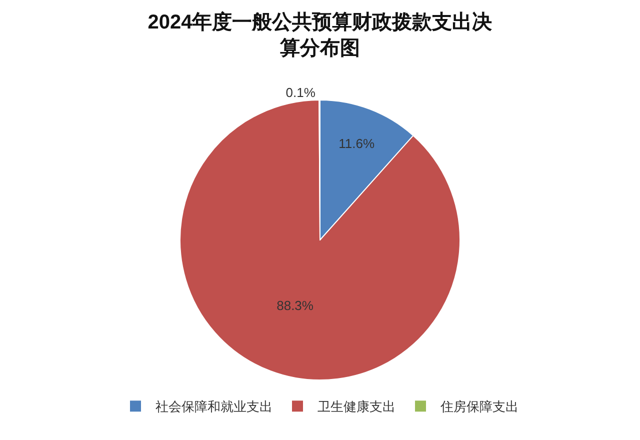  What do you see at coordinates (320, 35) in the screenshot?
I see `chart-title: 2024年度一般公共预算财政拨款支出决算分布图` at bounding box center [320, 35].